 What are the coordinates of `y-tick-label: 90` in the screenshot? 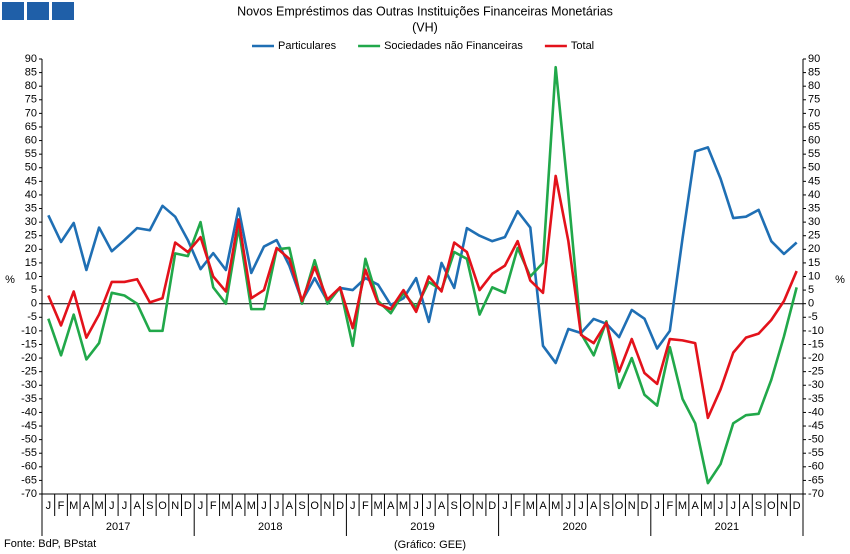 It's located at (31, 59).